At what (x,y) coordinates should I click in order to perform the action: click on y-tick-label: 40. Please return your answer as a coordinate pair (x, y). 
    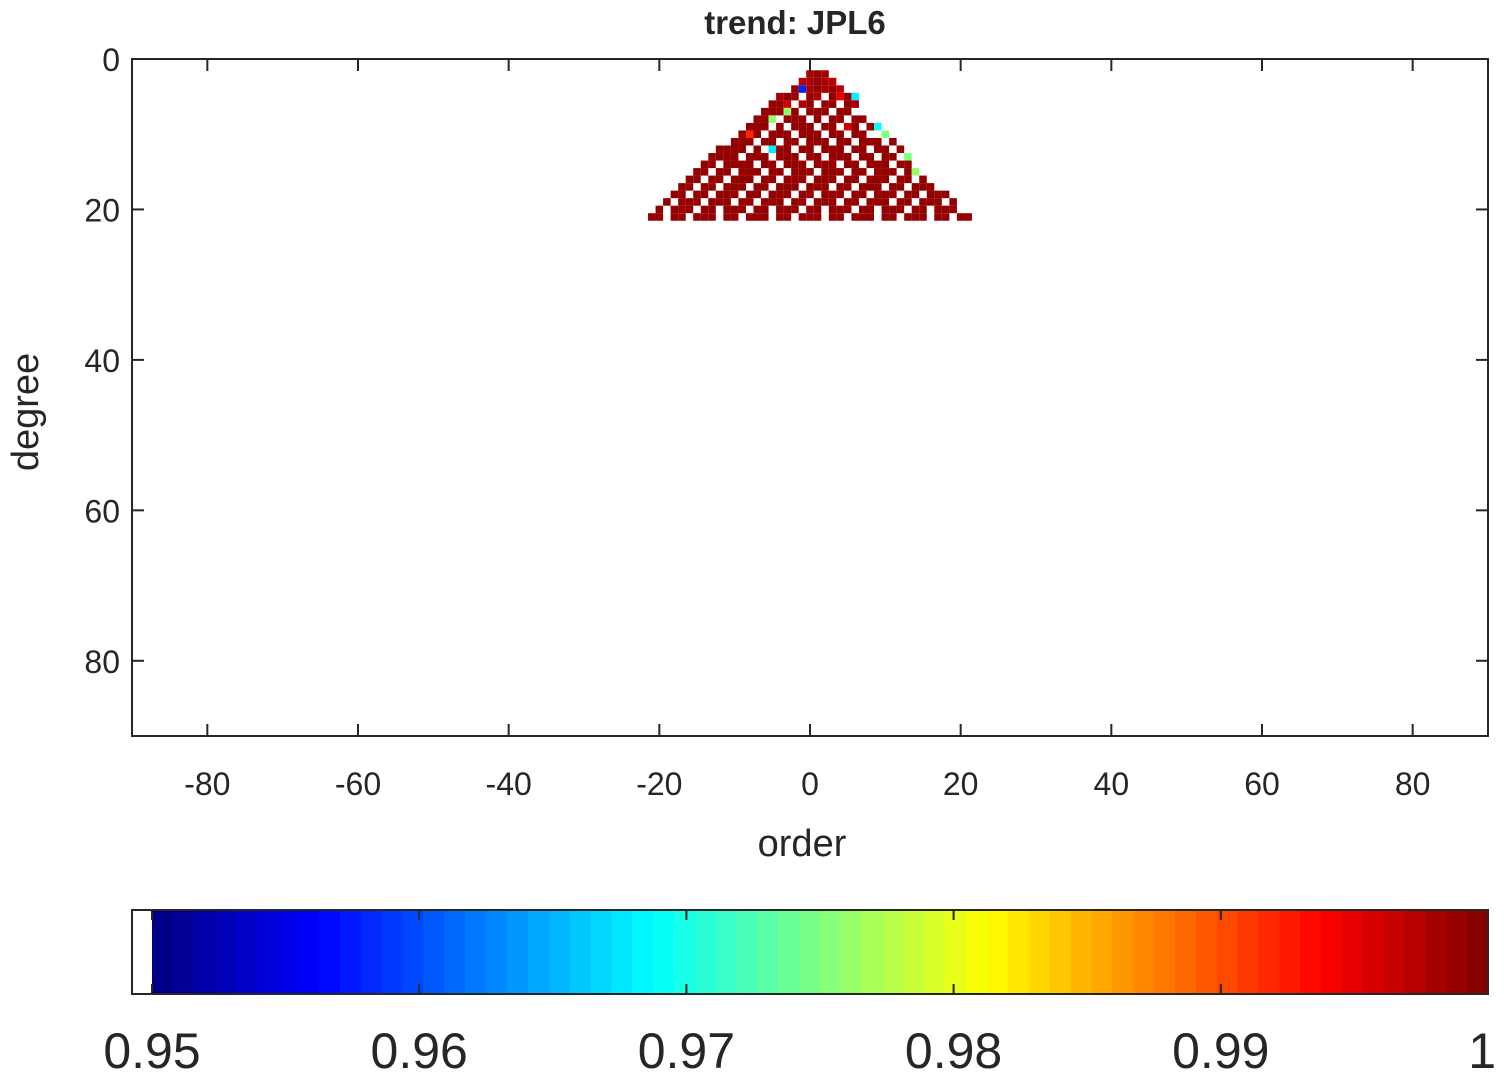
    Looking at the image, I should click on (102, 361).